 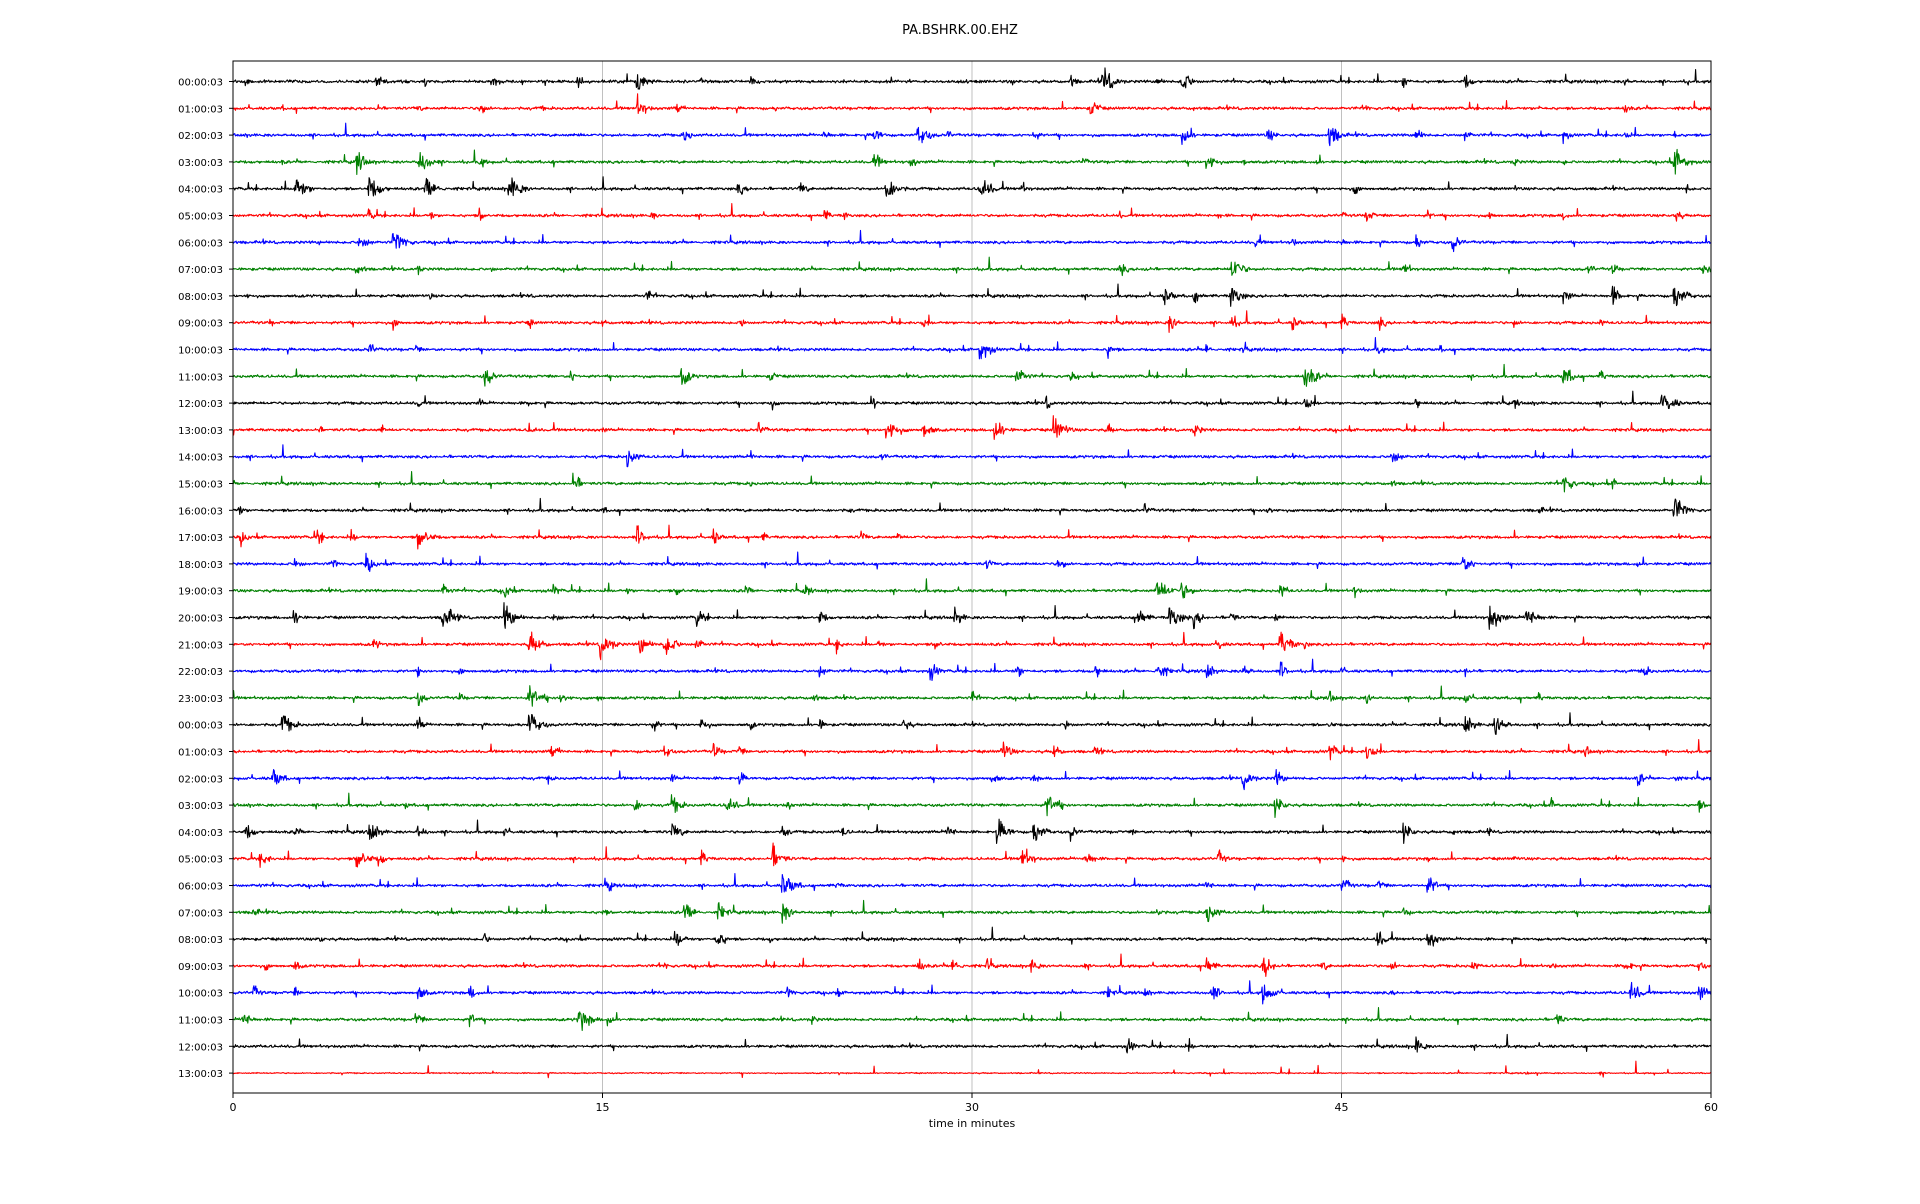 What do you see at coordinates (200, 645) in the screenshot?
I see `row-time-label: 21:00:03` at bounding box center [200, 645].